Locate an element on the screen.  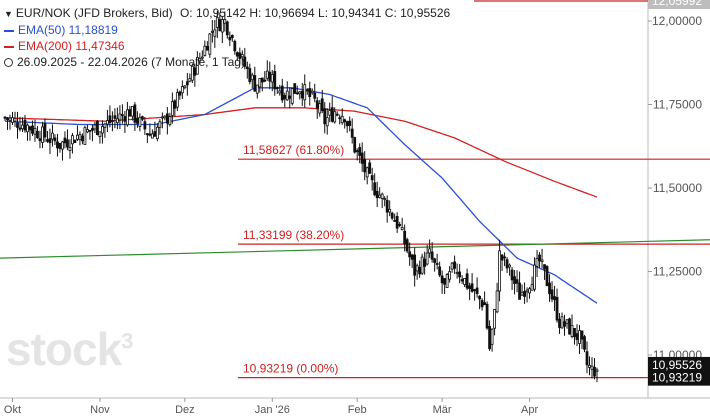
x-tick-label: Okt is located at coordinates (12, 410).